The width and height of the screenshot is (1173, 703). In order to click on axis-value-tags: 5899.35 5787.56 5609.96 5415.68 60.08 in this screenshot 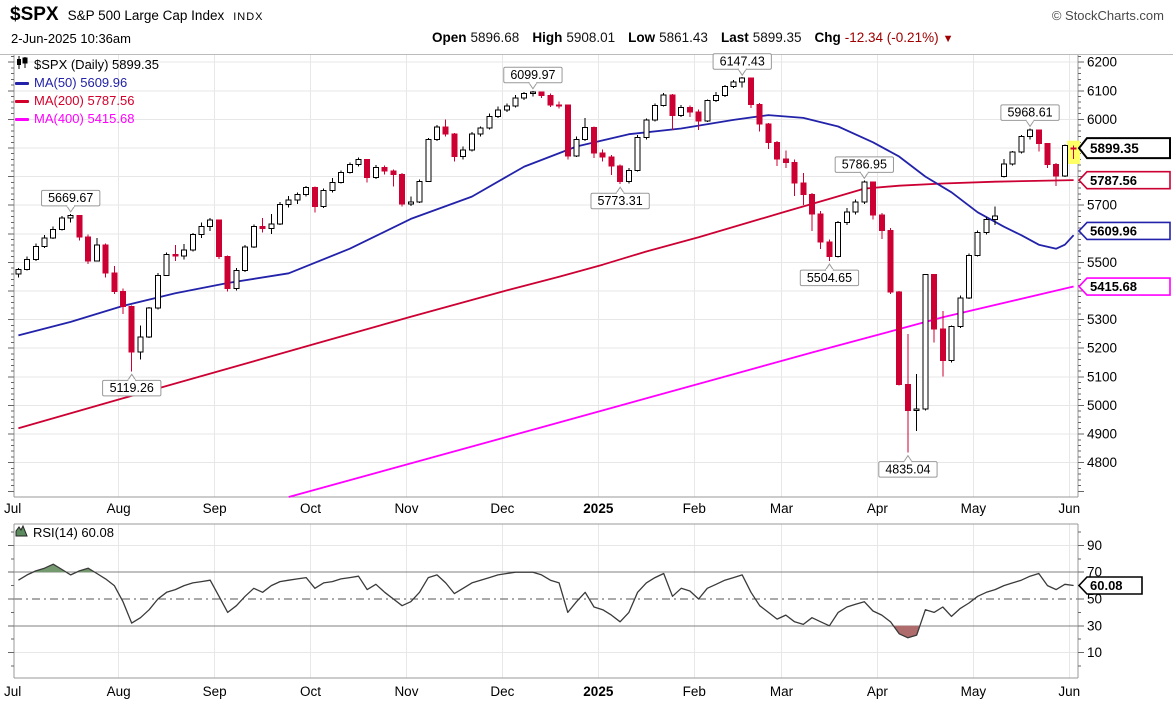, I will do `click(1124, 366)`.